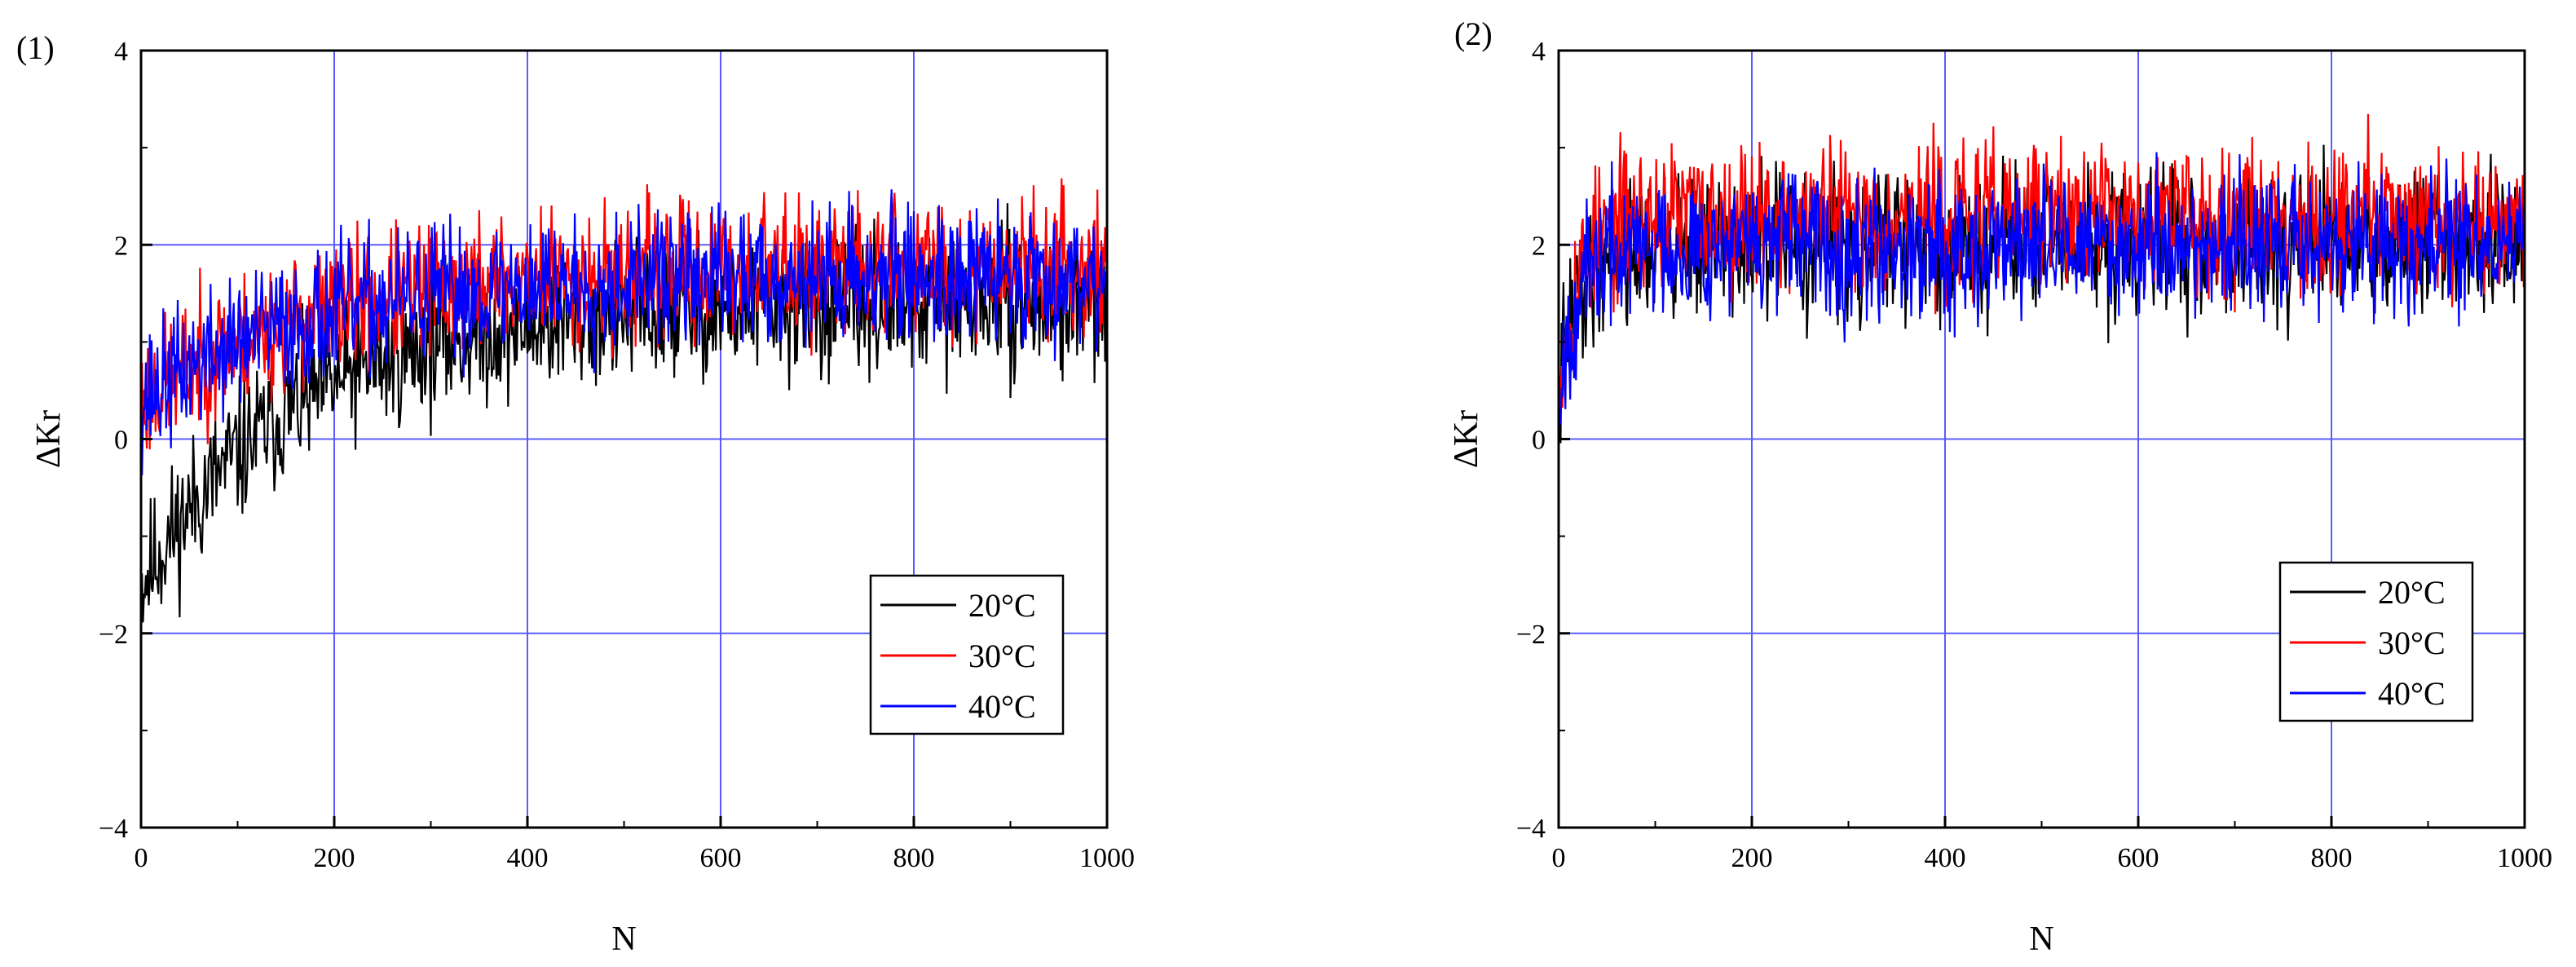  I want to click on series-line-30deg-c, so click(2042, 290).